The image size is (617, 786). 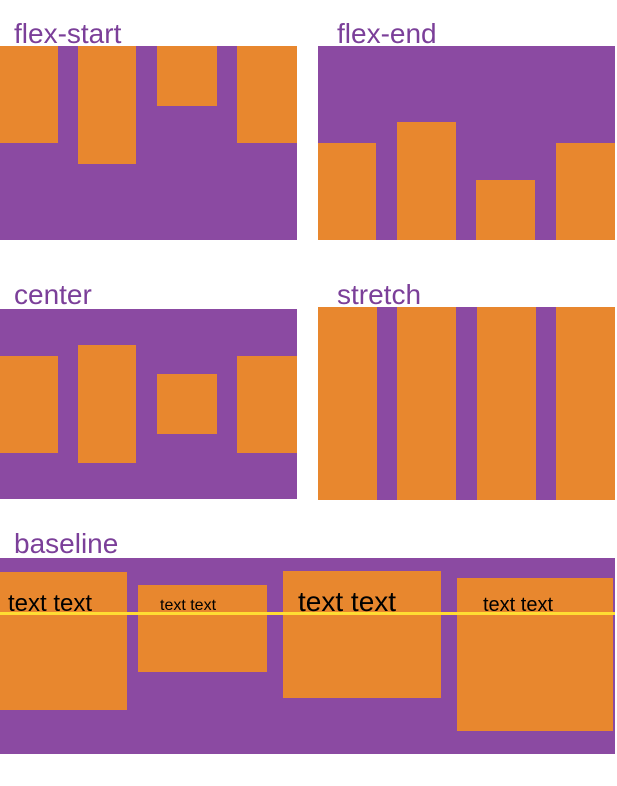 What do you see at coordinates (307, 613) in the screenshot?
I see `baseline-rule-line` at bounding box center [307, 613].